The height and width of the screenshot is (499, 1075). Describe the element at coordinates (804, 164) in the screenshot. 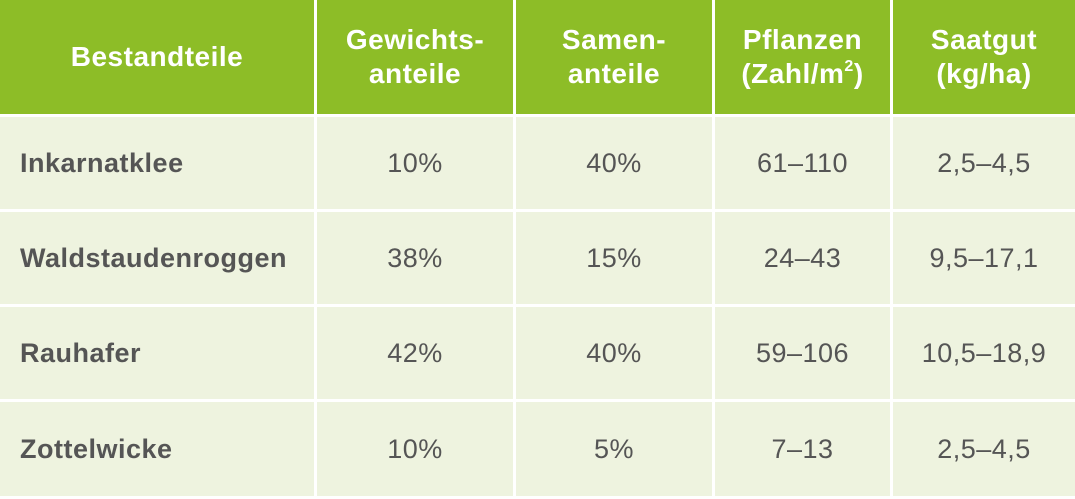

I see `table-cell-plants: 61–110` at that location.